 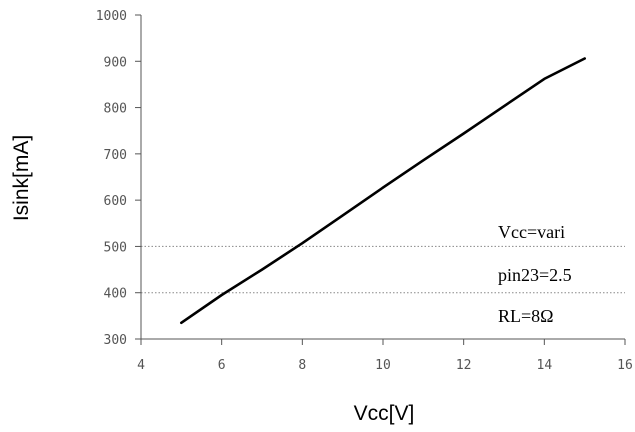 I want to click on x-axis-title: Vcc[V], so click(x=384, y=413).